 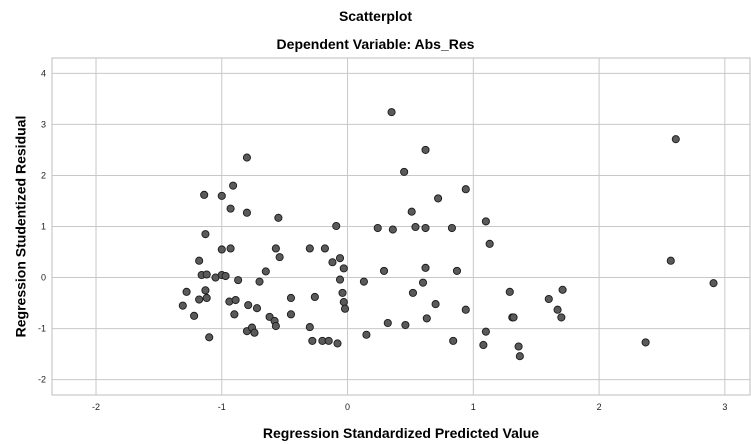 I want to click on x-tick-label: 0, so click(x=347, y=407).